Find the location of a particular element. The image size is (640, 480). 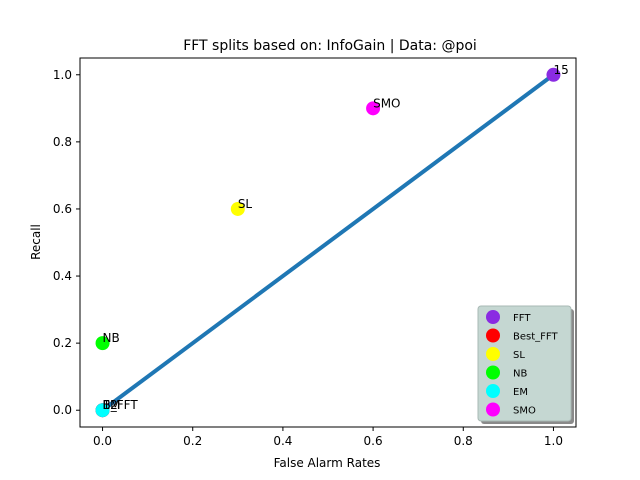

point-nb is located at coordinates (102, 343).